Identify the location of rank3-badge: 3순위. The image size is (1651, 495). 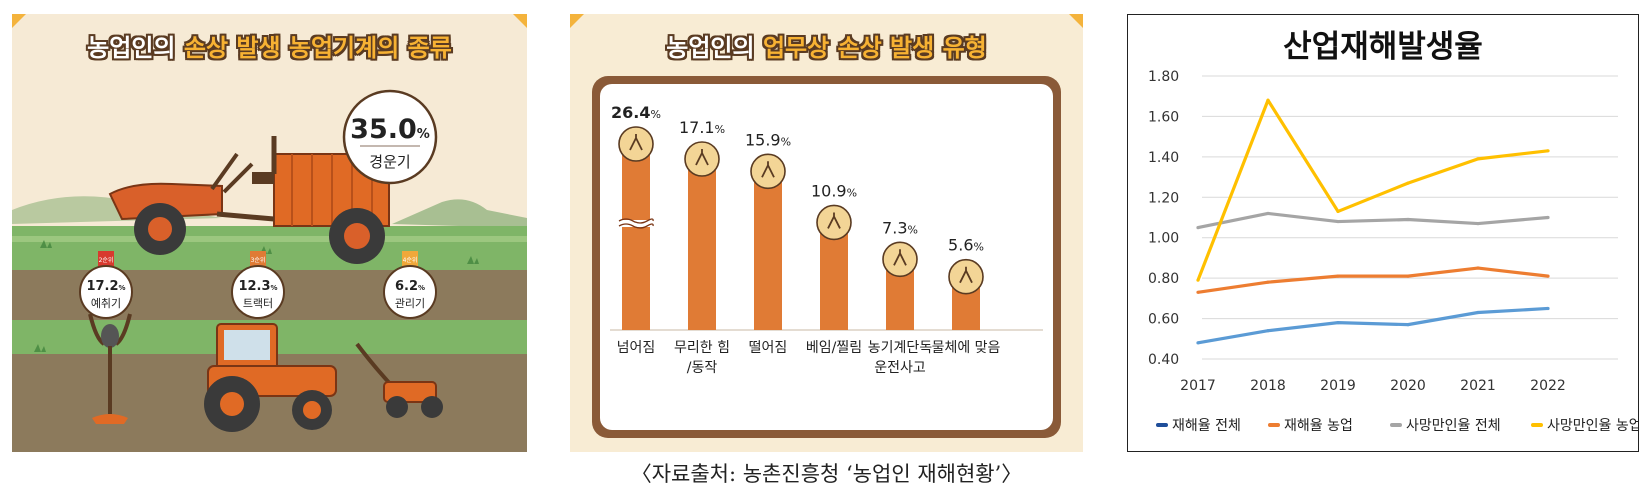
(258, 260).